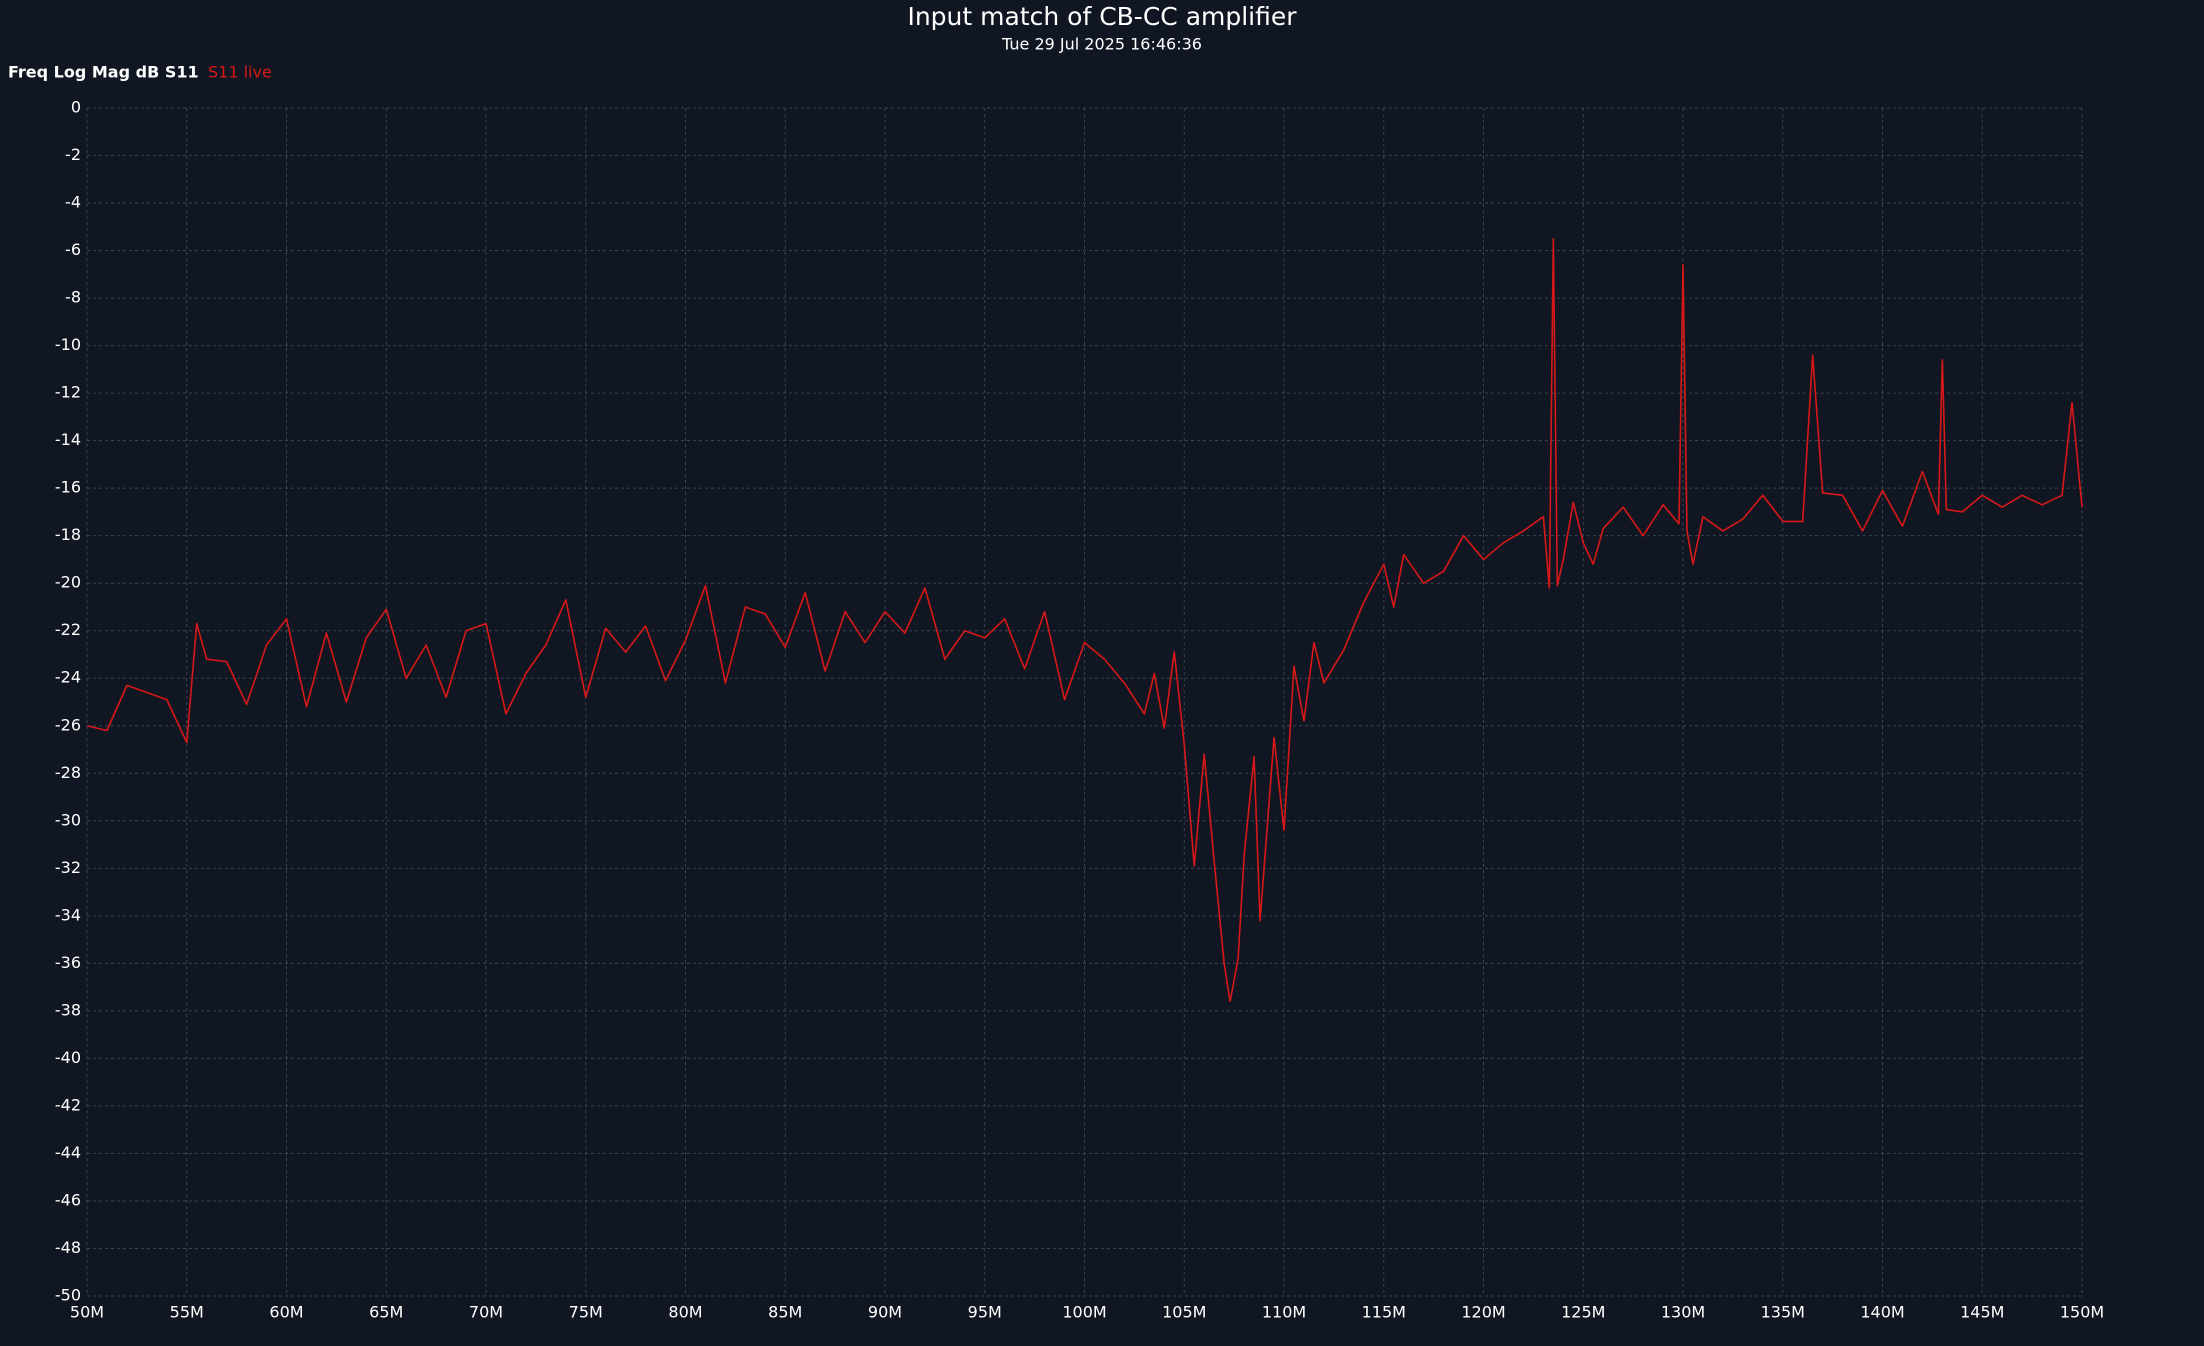 The image size is (2204, 1346). Describe the element at coordinates (68, 1247) in the screenshot. I see `y-tick-label: -48` at that location.